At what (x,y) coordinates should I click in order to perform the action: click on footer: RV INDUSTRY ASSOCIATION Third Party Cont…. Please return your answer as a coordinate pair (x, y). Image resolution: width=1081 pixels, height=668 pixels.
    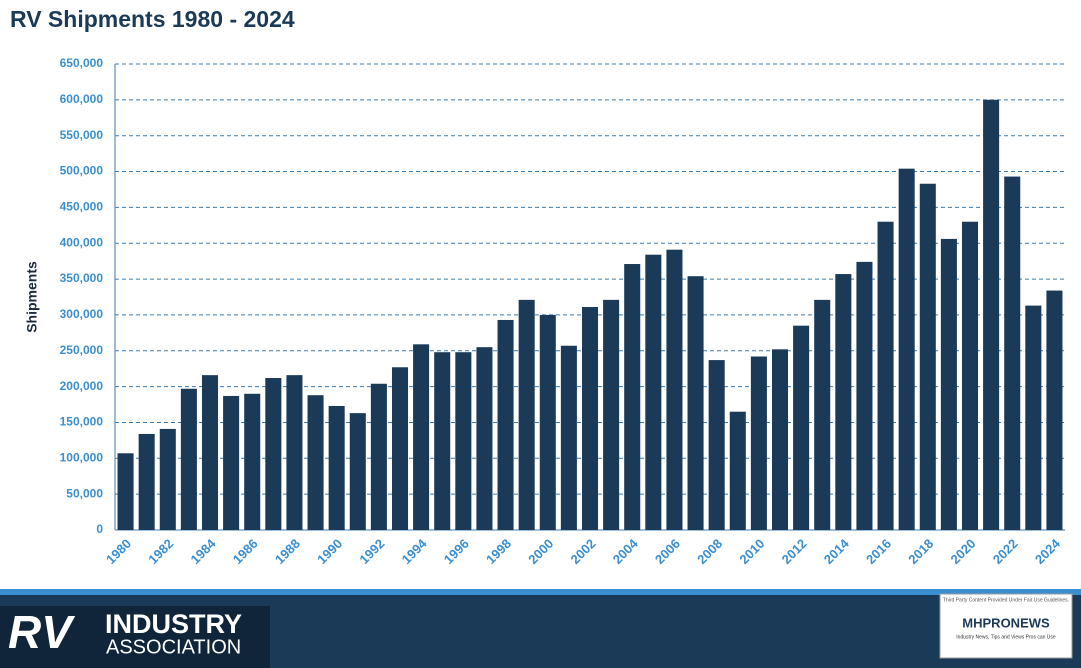
    Looking at the image, I should click on (540, 628).